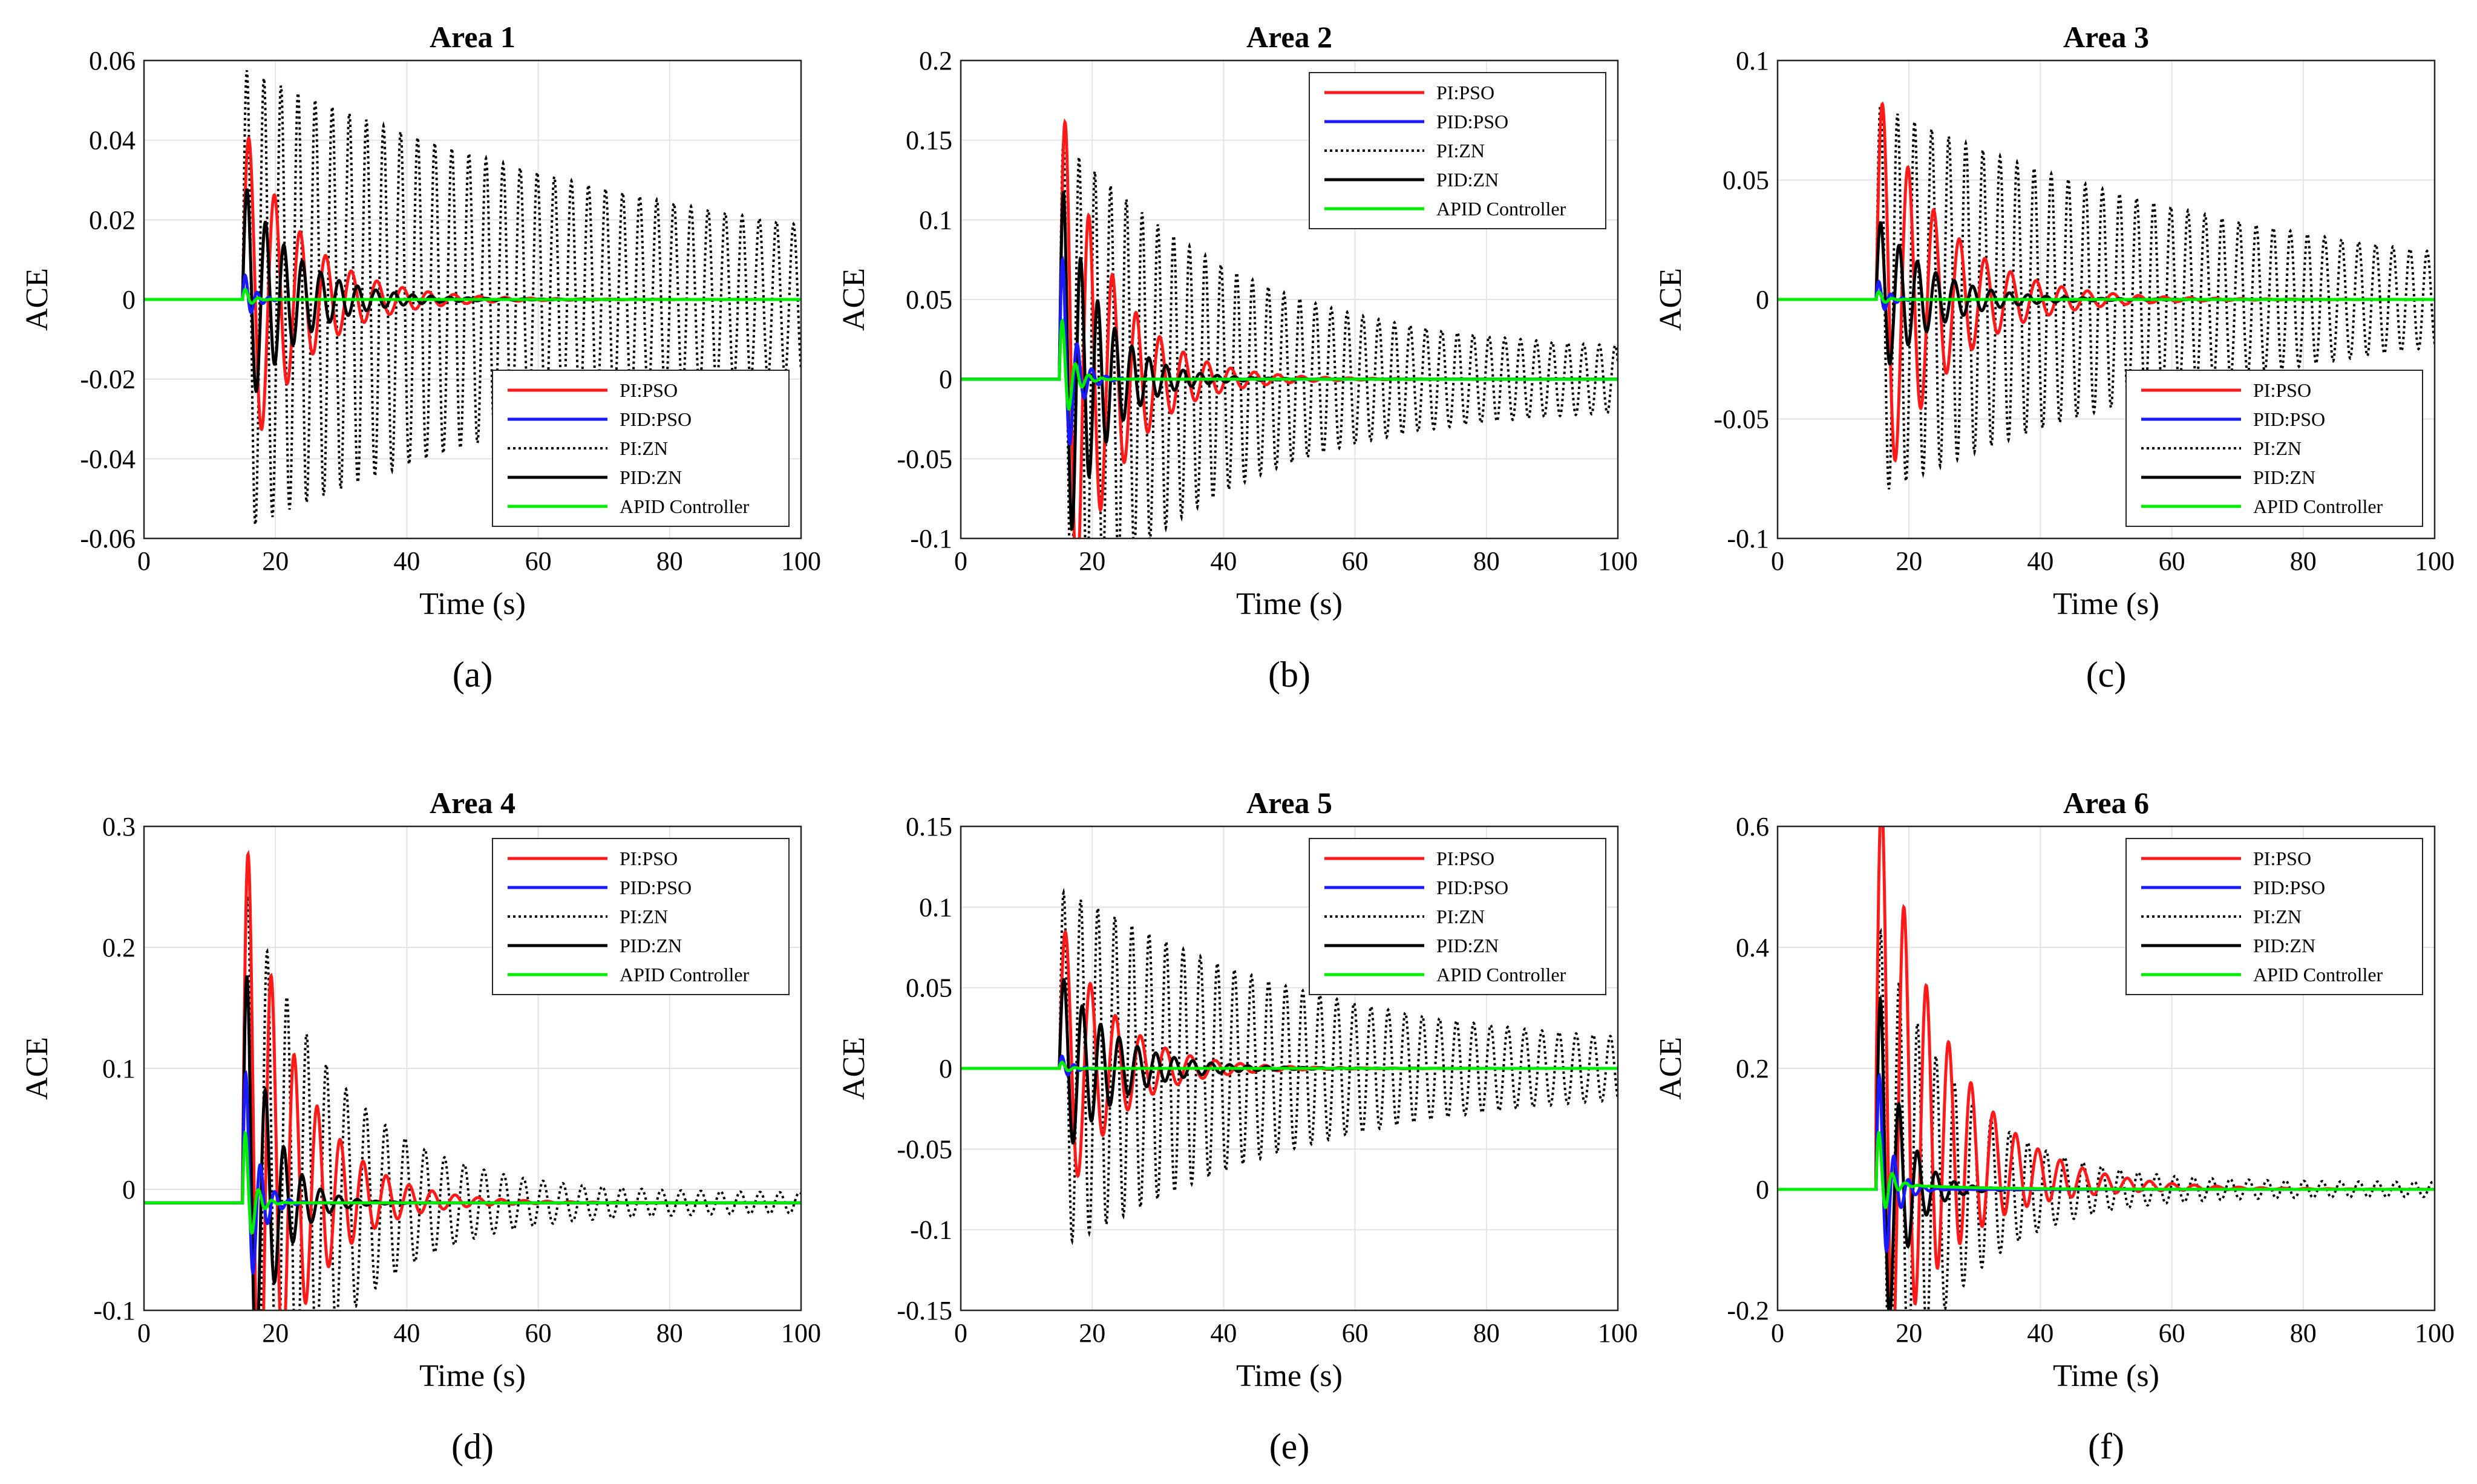 This screenshot has width=2477, height=1484. I want to click on chart-title: Area 1, so click(472, 37).